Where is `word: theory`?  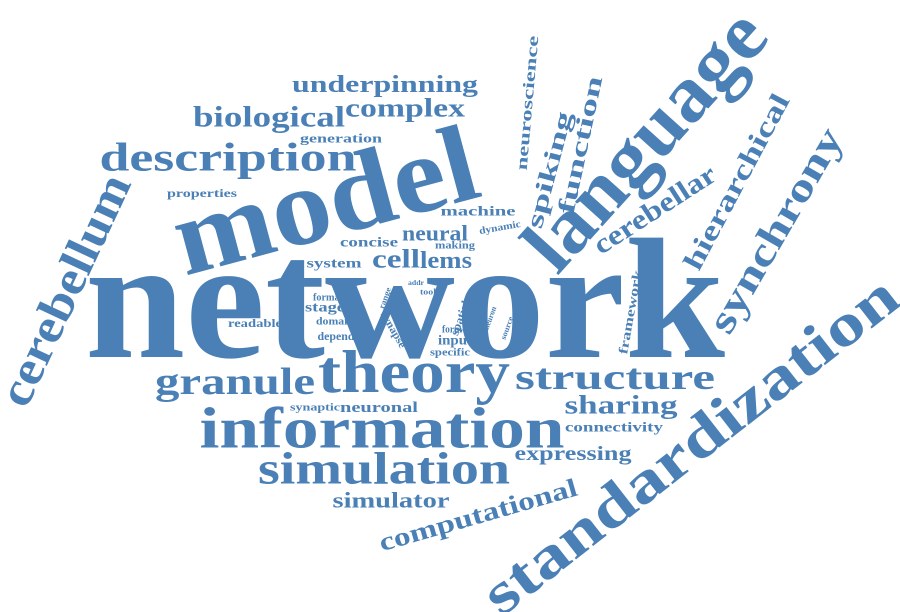
word: theory is located at coordinates (414, 372).